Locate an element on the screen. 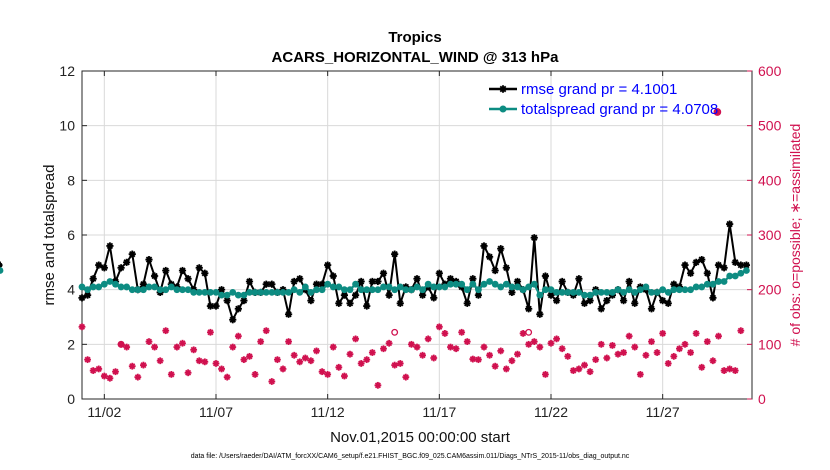 This screenshot has height=470, width=830. legend-rmse-star is located at coordinates (503, 89).